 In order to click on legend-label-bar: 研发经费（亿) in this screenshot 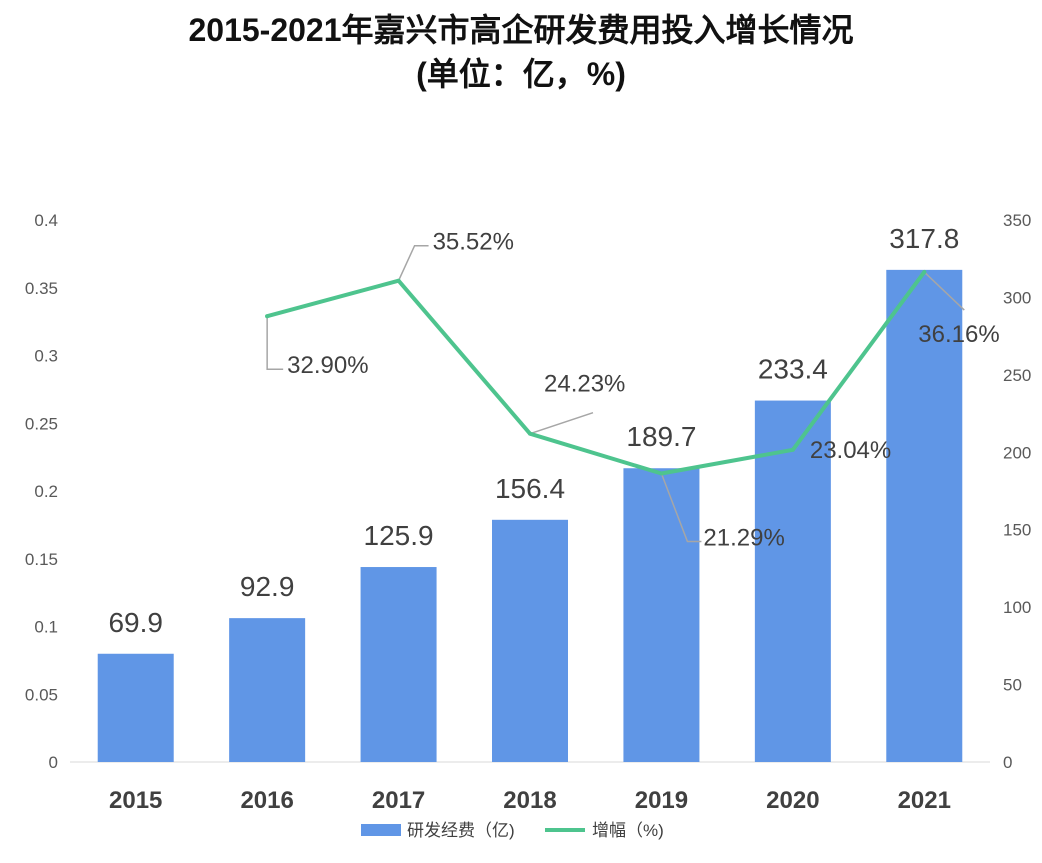, I will do `click(461, 830)`.